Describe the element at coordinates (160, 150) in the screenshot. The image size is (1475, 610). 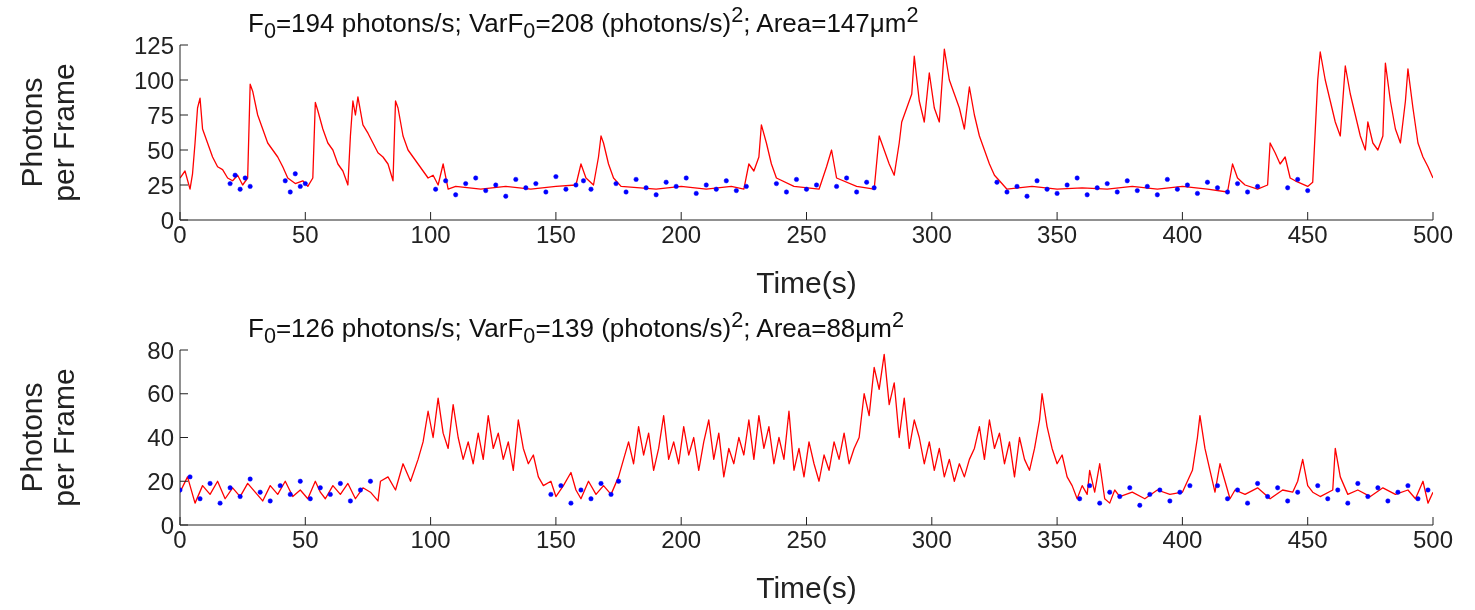
I see `y-tick-label: 50` at that location.